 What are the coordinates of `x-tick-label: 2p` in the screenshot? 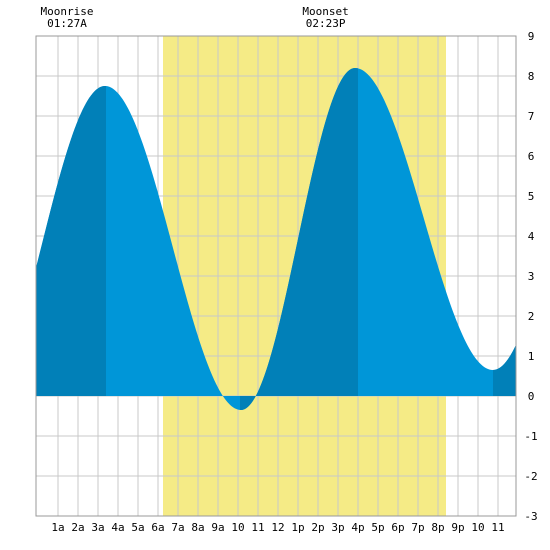 It's located at (317, 527).